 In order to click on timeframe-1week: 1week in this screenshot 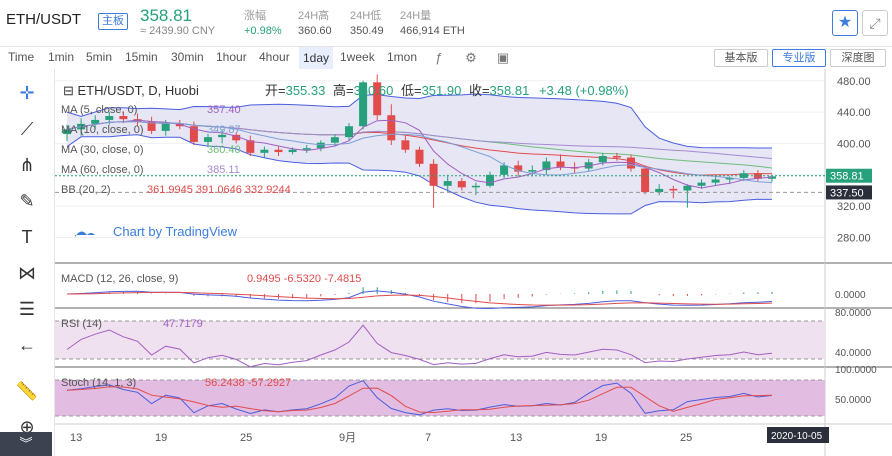, I will do `click(357, 57)`.